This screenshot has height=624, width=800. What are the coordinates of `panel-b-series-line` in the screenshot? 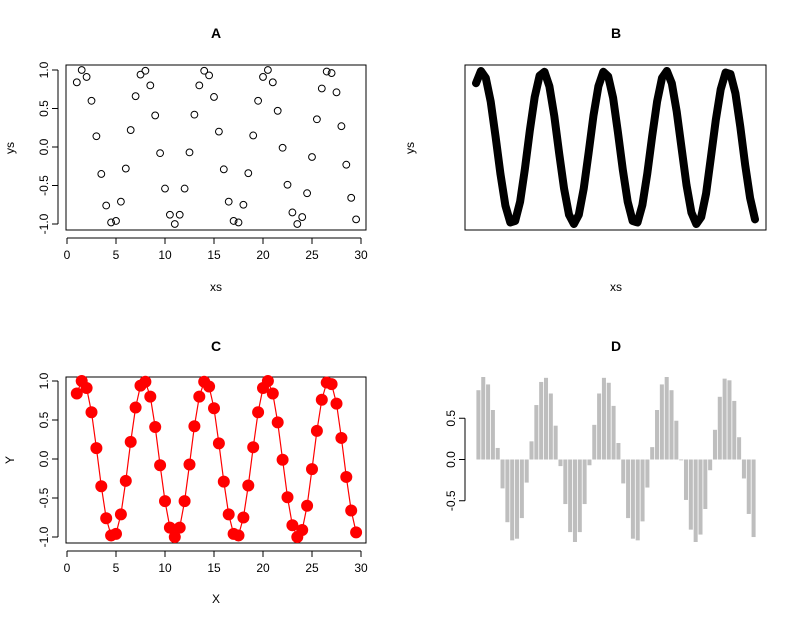 It's located at (615, 147).